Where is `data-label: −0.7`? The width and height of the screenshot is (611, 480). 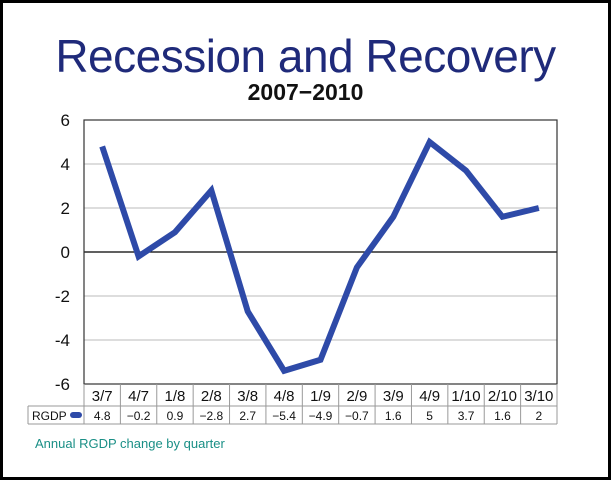 data-label: −0.7 is located at coordinates (357, 416).